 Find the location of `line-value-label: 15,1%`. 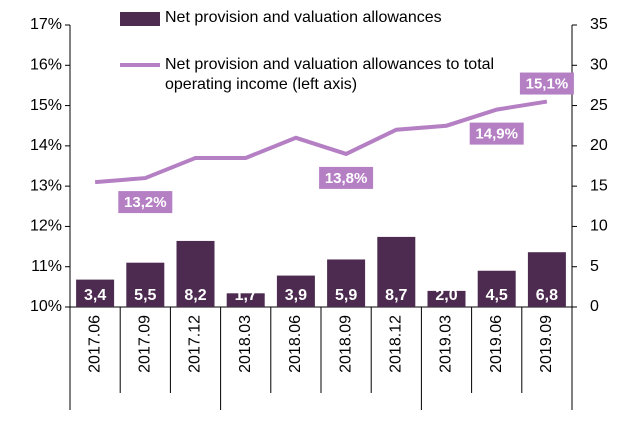

line-value-label: 15,1% is located at coordinates (547, 84).